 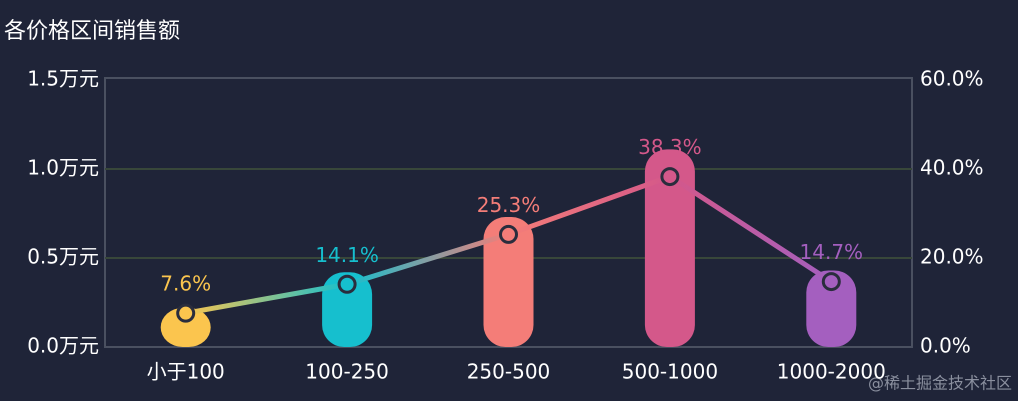 What do you see at coordinates (509, 372) in the screenshot?
I see `x-tick-label: 250-500` at bounding box center [509, 372].